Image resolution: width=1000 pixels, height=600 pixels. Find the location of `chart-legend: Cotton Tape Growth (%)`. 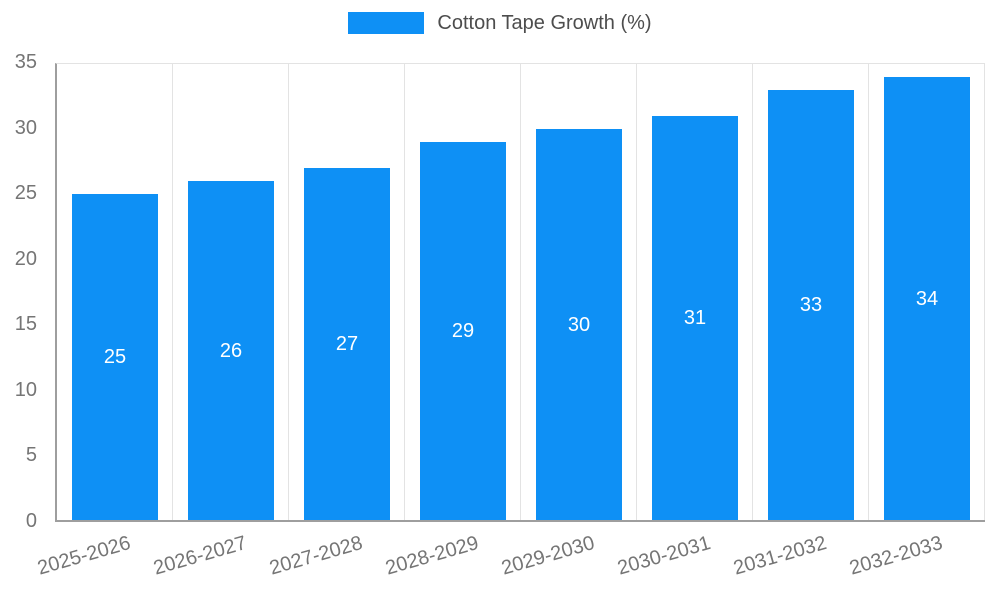

chart-legend: Cotton Tape Growth (%) is located at coordinates (500, 23).